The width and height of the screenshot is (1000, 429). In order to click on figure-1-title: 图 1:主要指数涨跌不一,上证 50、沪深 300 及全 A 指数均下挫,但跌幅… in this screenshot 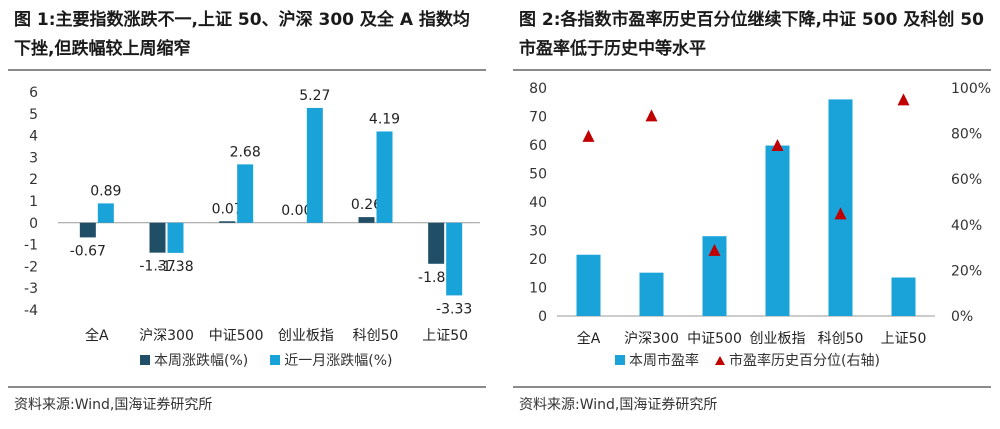, I will do `click(242, 34)`.